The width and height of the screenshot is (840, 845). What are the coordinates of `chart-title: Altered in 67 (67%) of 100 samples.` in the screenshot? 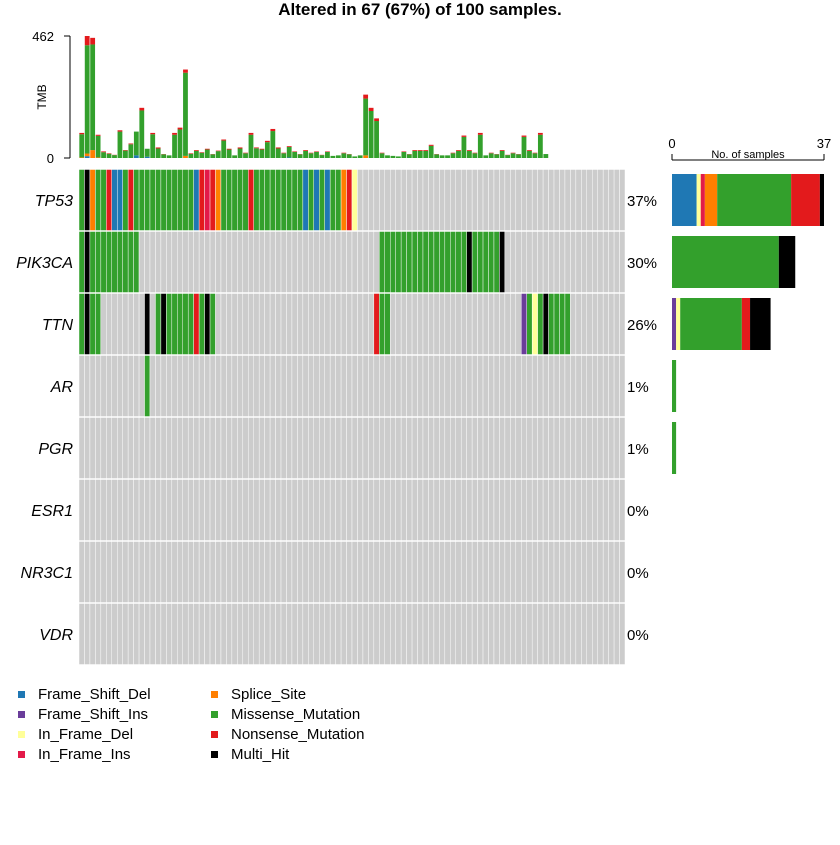 It's located at (420, 10).